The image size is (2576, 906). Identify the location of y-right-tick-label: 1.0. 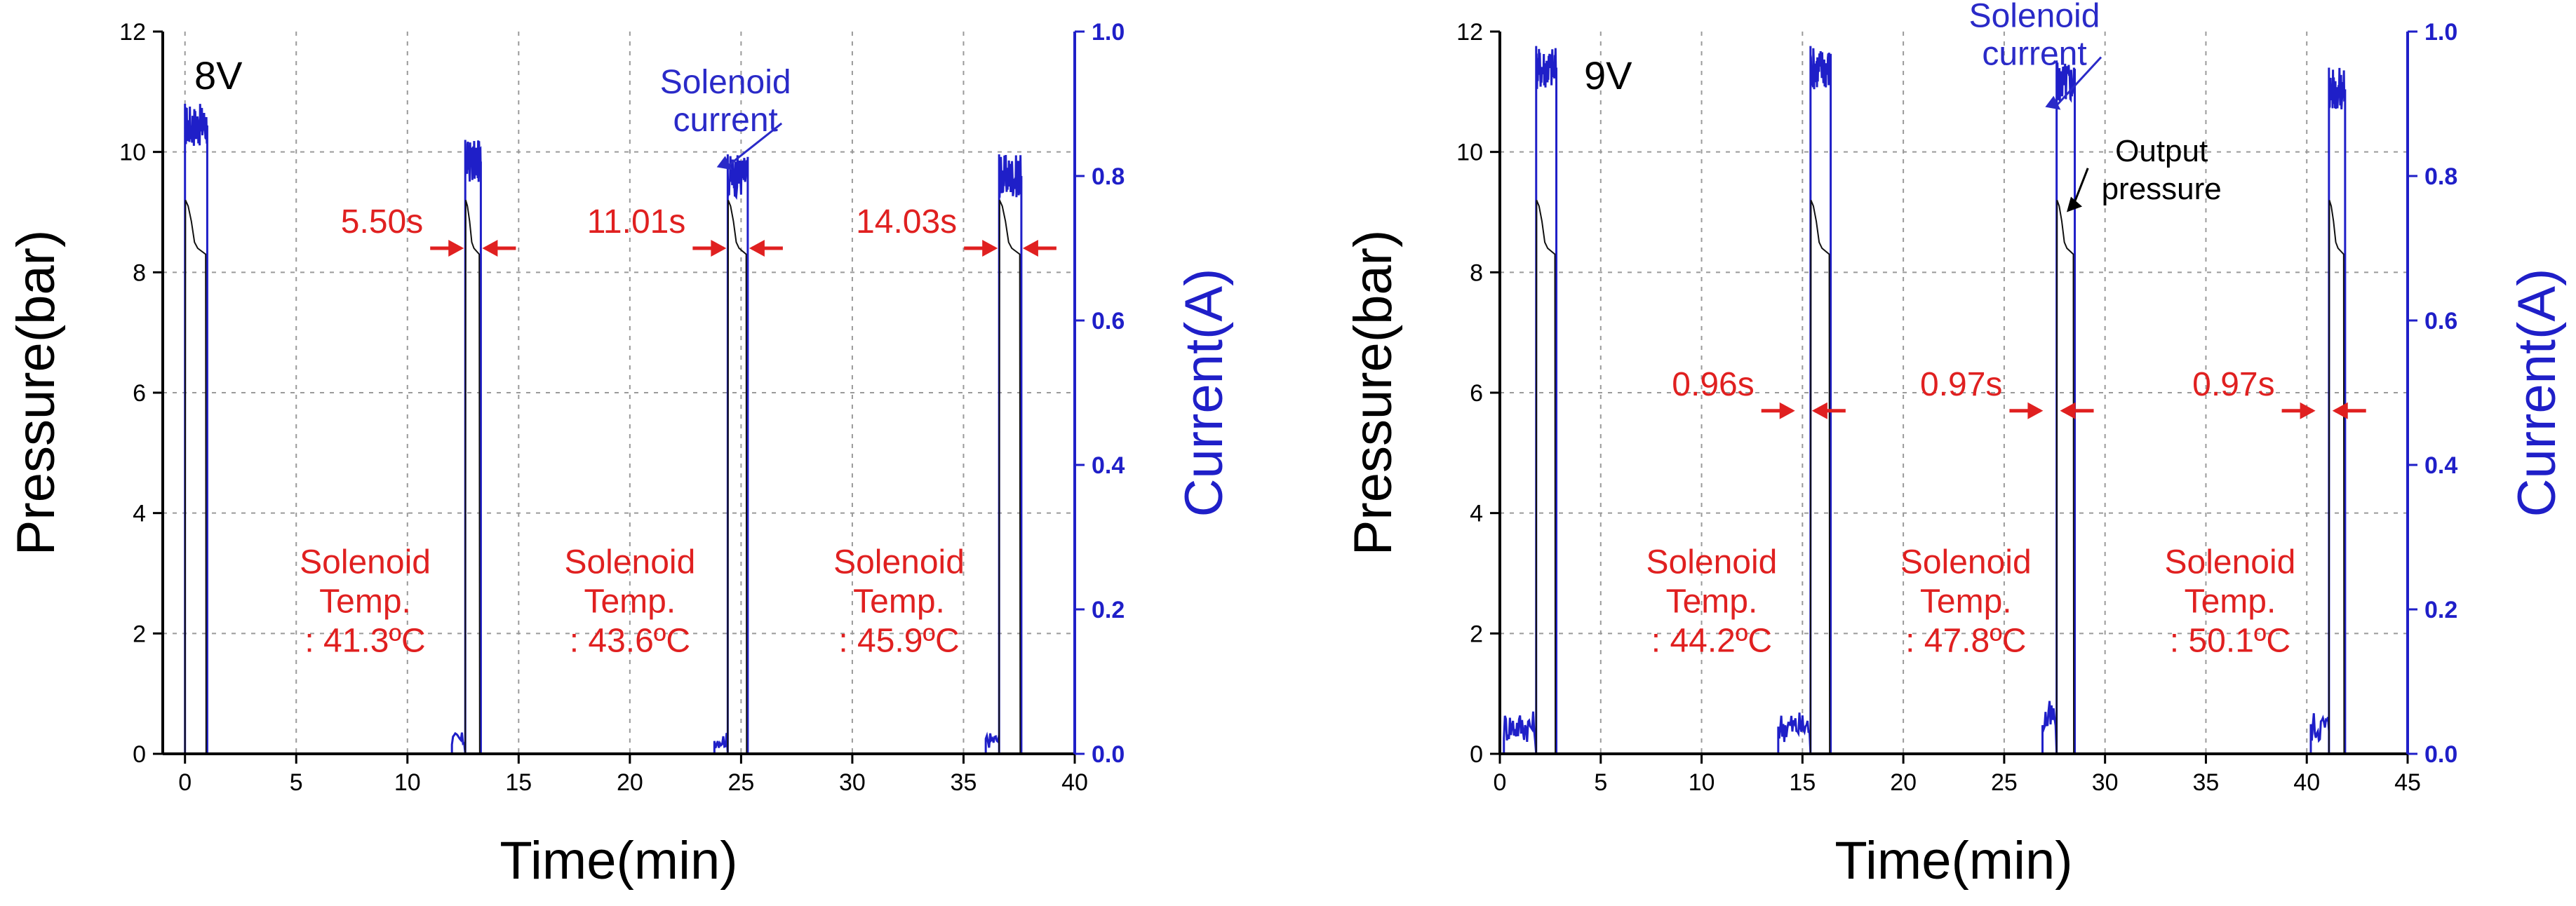
(1108, 32).